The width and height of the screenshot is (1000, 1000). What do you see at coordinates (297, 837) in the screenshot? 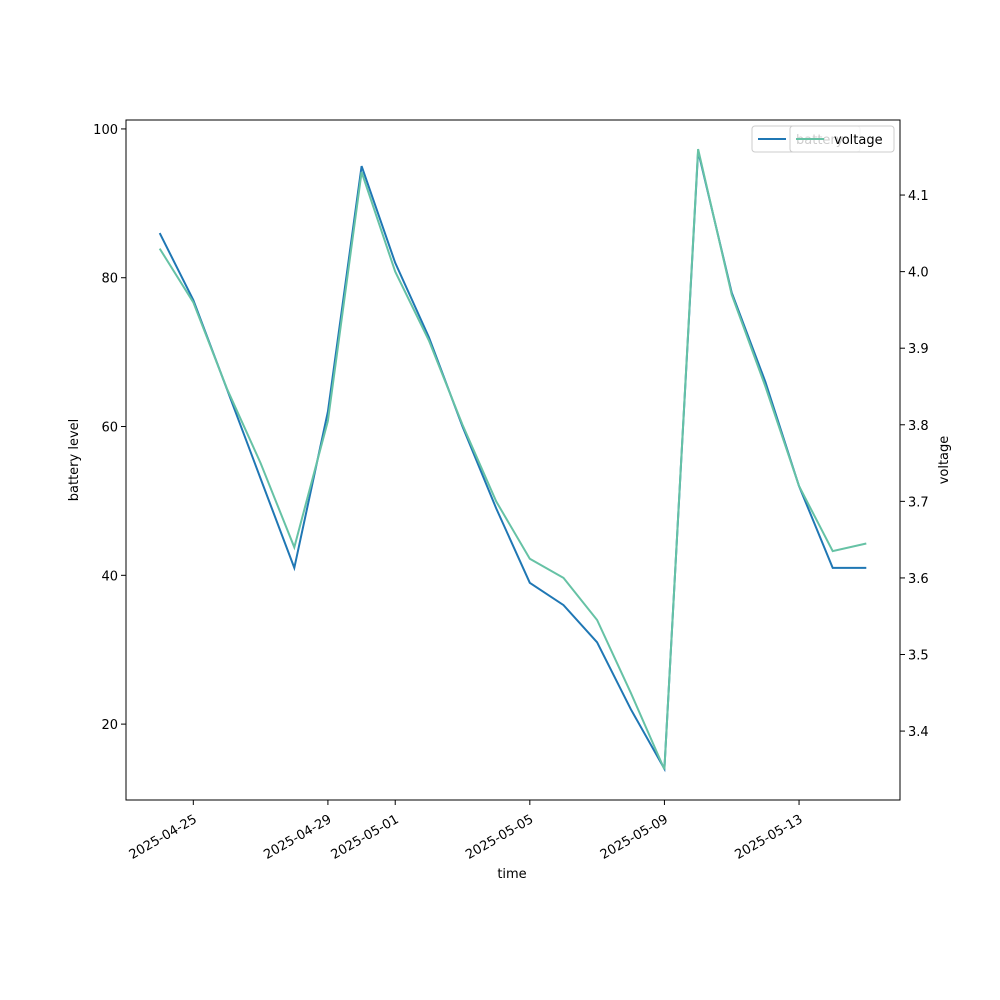
I see `x-tick-label: 2025-04-29` at bounding box center [297, 837].